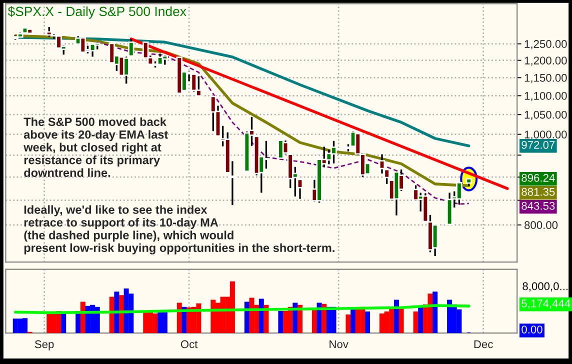 This screenshot has width=572, height=364. What do you see at coordinates (545, 79) in the screenshot?
I see `y-tick-label: 1,150.00` at bounding box center [545, 79].